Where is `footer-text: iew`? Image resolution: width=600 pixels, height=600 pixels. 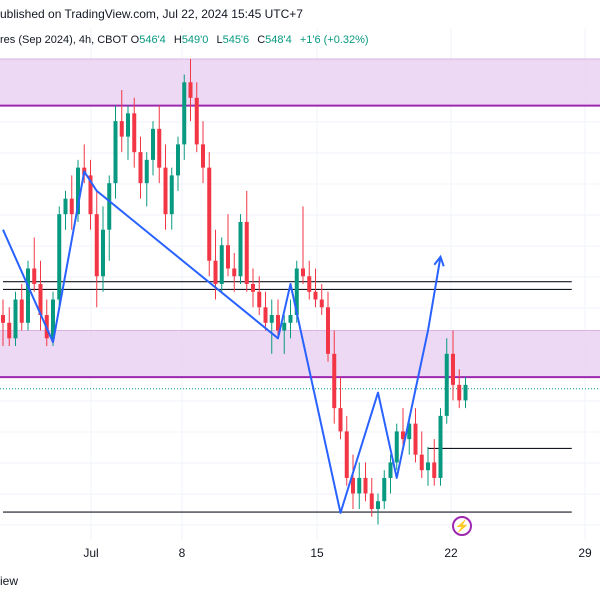 footer-text: iew is located at coordinates (9, 581).